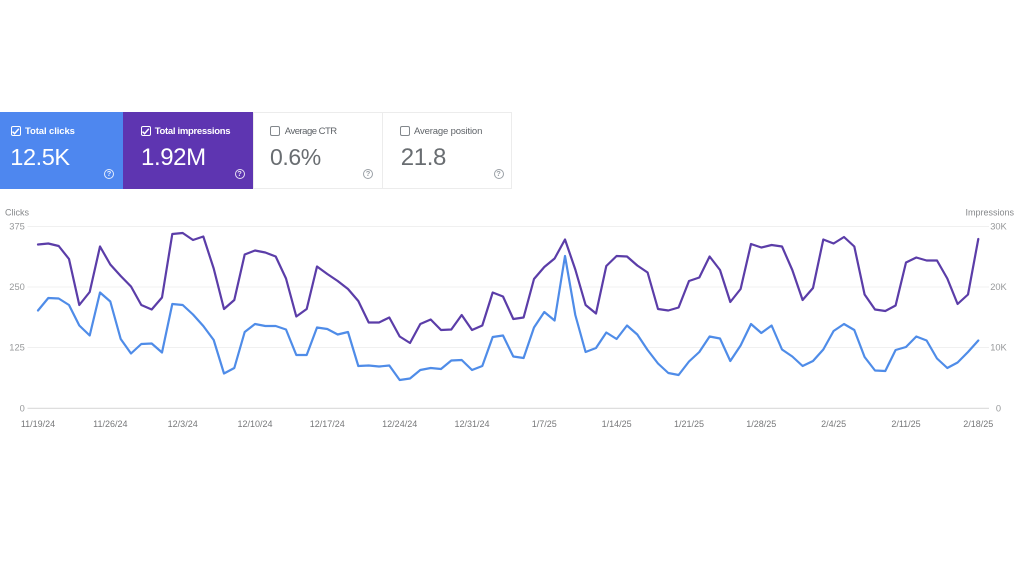 Image resolution: width=1024 pixels, height=580 pixels. Describe the element at coordinates (327, 424) in the screenshot. I see `svg-text: 12/17/24` at that location.